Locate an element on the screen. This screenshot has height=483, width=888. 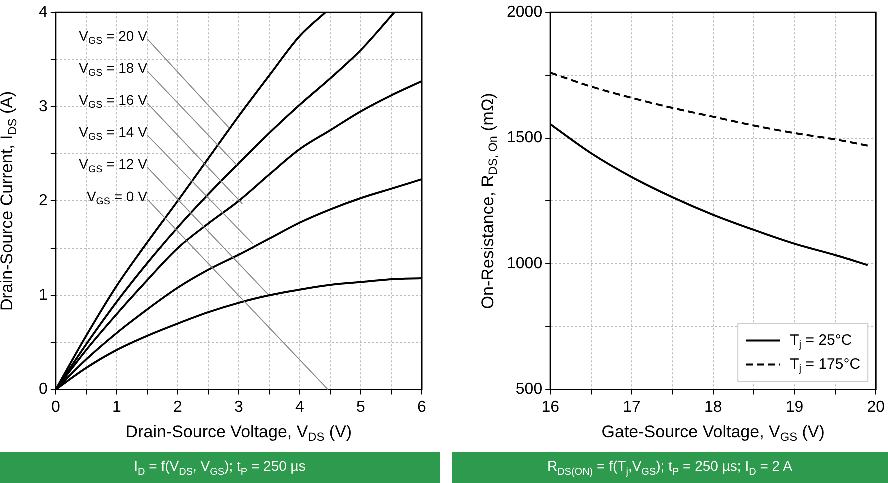
y-tick-label: 1000 is located at coordinates (525, 263).